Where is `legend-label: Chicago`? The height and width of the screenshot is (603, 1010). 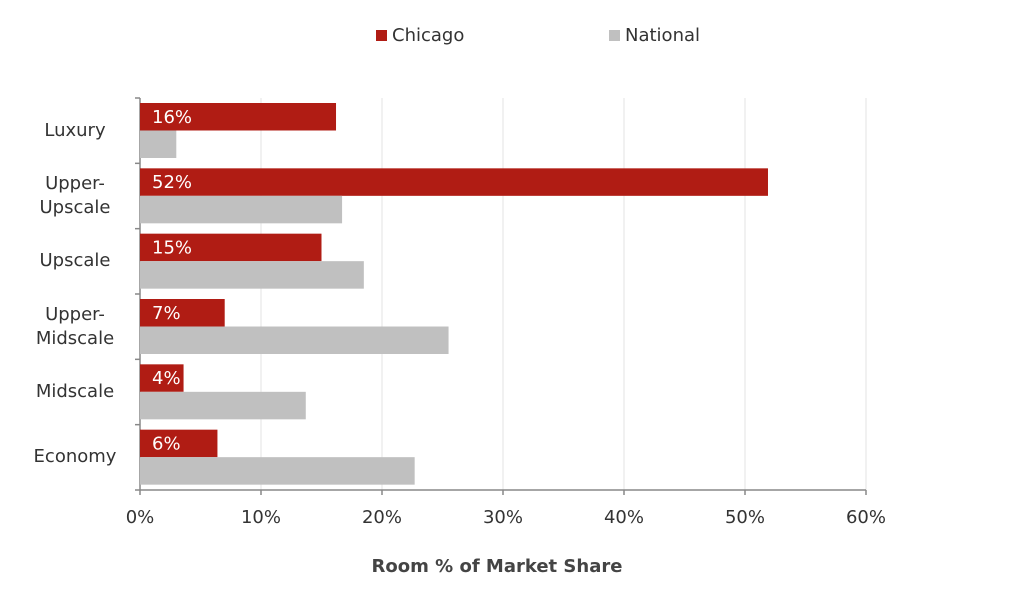
legend-label: Chicago is located at coordinates (428, 35).